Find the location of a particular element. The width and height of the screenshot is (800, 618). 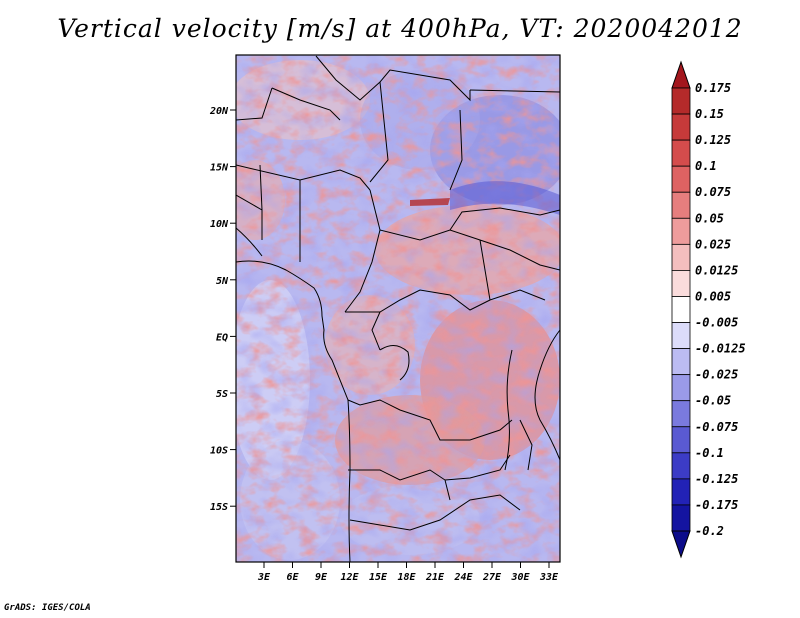

lat-tick-label: 15N is located at coordinates (219, 168).